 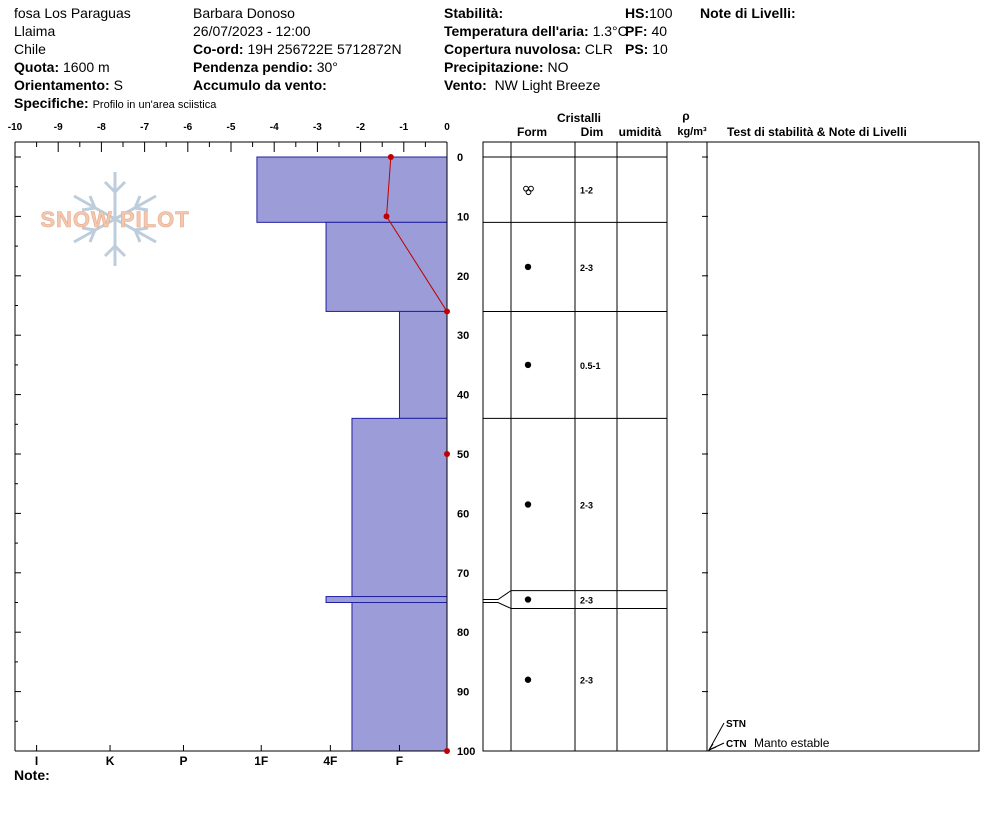 I want to click on depth-tick-label: 90, so click(x=463, y=693).